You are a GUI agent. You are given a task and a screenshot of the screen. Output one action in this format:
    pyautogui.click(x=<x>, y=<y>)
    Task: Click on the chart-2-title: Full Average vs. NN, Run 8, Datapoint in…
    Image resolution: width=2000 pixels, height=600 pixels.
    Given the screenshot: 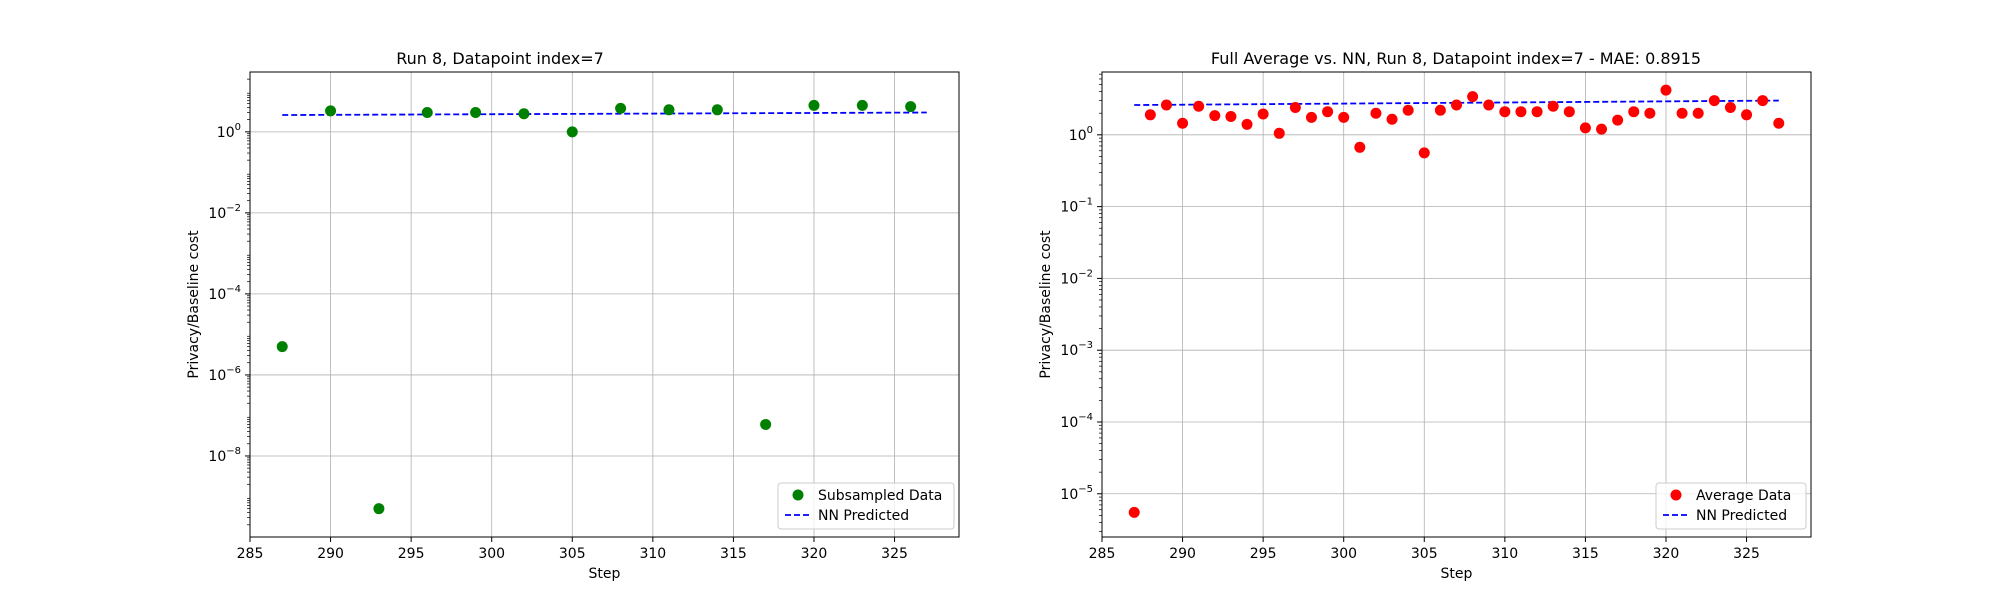 What is the action you would take?
    pyautogui.click(x=1456, y=58)
    